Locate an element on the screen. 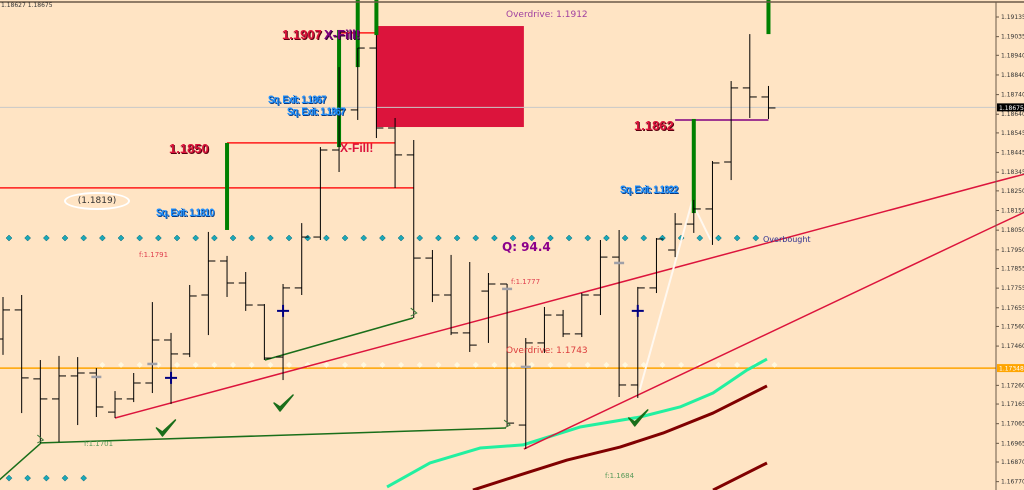 The height and width of the screenshot is (490, 1024). overbought-label: Overbought is located at coordinates (787, 239).